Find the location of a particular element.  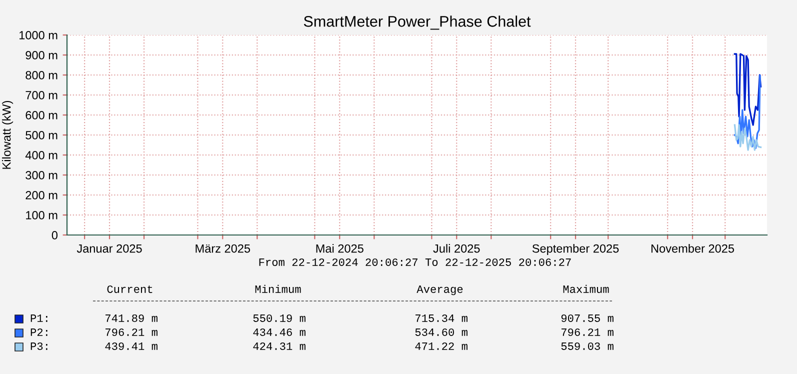

x-tick-label: Juli 2025 is located at coordinates (456, 248).